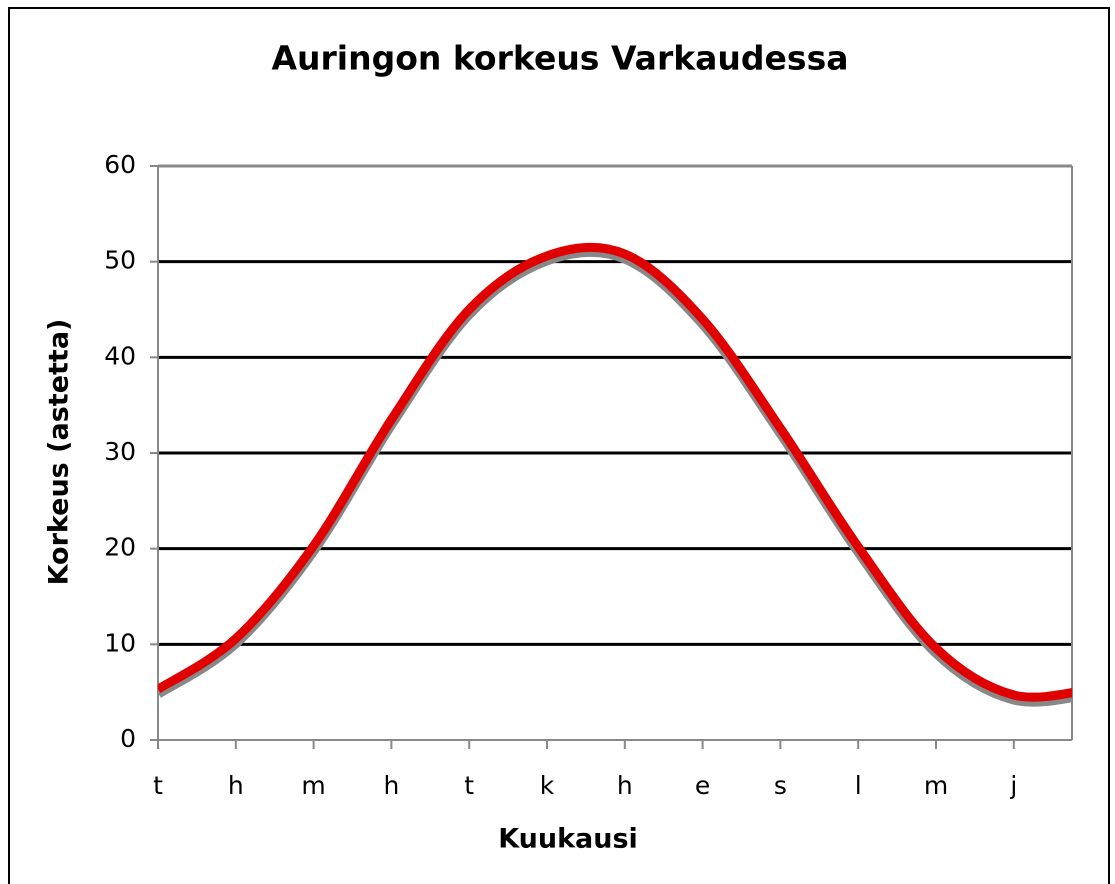 The image size is (1115, 884). Describe the element at coordinates (568, 839) in the screenshot. I see `x-axis-title: Kuukausi` at that location.